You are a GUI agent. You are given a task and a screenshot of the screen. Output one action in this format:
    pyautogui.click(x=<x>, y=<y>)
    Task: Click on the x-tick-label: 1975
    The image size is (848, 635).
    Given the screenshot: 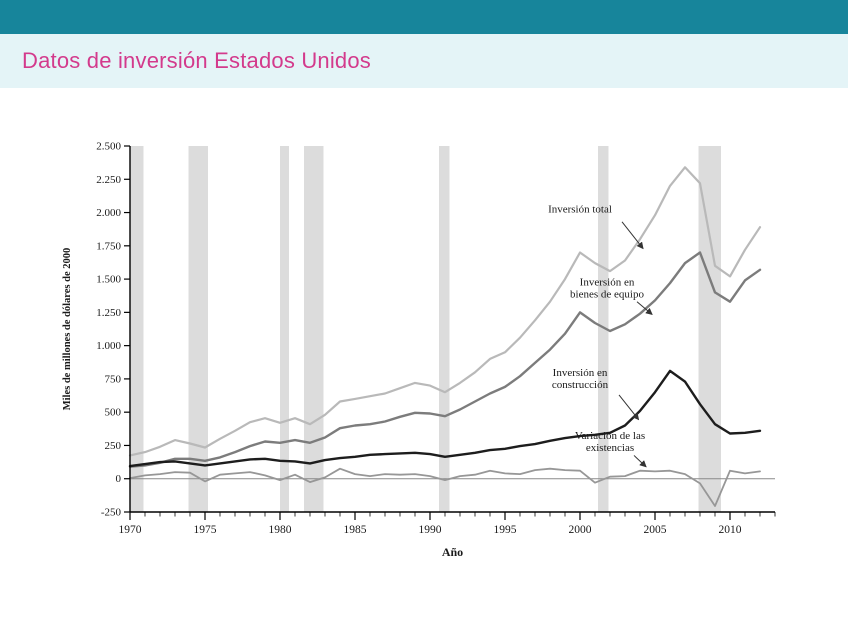 What is the action you would take?
    pyautogui.click(x=205, y=530)
    